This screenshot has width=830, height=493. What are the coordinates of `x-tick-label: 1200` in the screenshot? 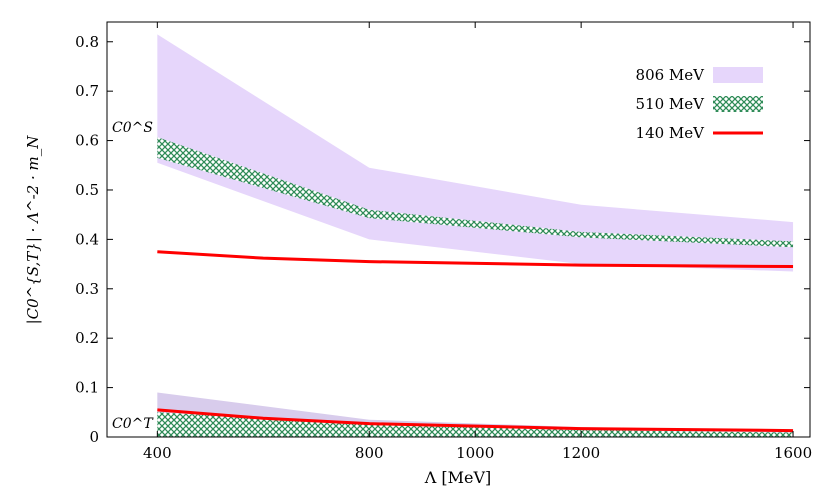 It's located at (581, 453).